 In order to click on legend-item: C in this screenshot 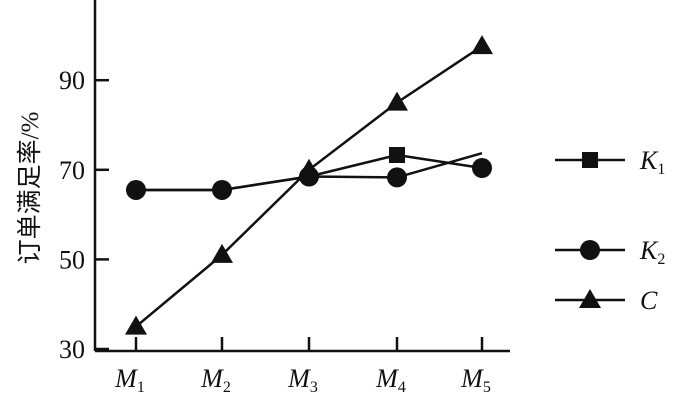, I will do `click(606, 300)`.